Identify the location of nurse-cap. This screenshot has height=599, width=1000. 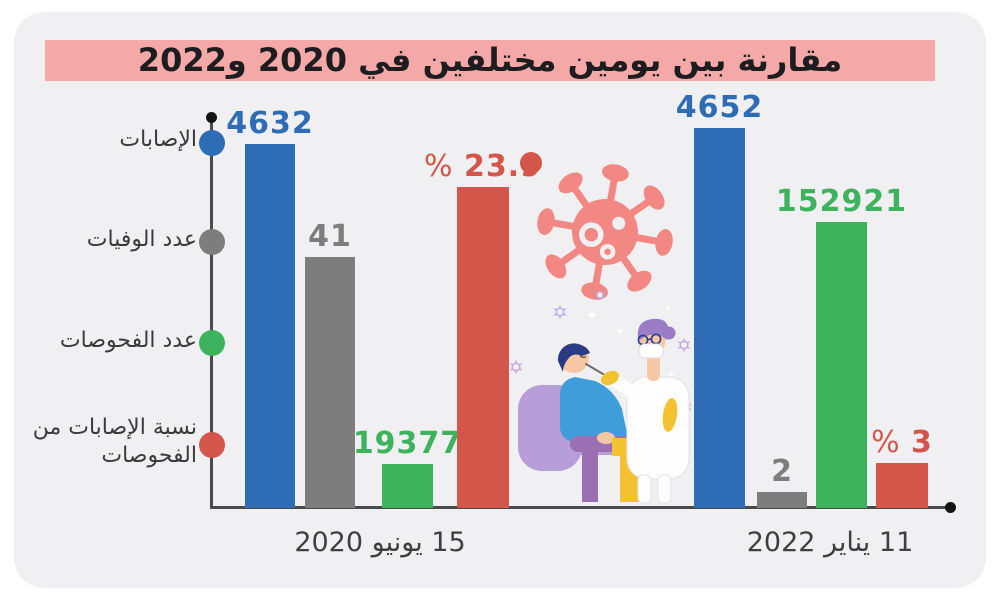
(653, 329).